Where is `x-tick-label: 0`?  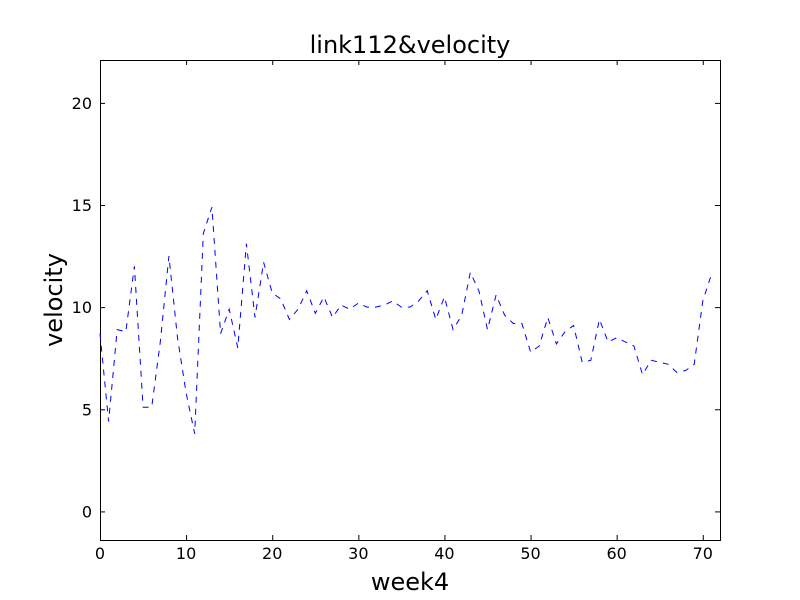
x-tick-label: 0 is located at coordinates (100, 553).